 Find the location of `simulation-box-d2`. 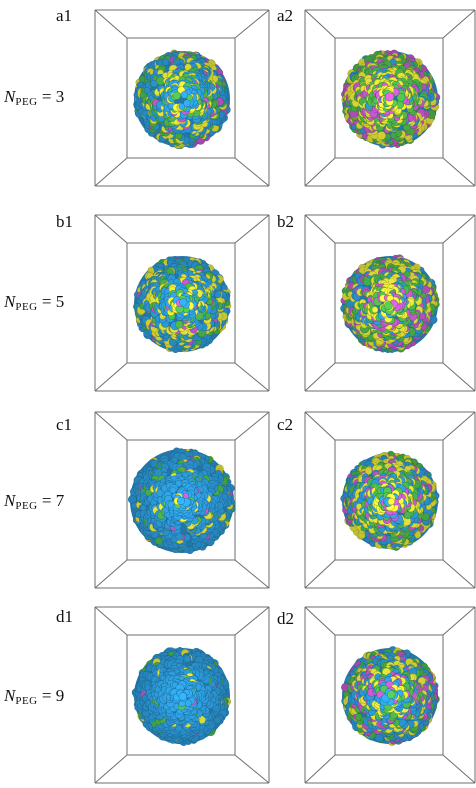

simulation-box-d2 is located at coordinates (390, 695).